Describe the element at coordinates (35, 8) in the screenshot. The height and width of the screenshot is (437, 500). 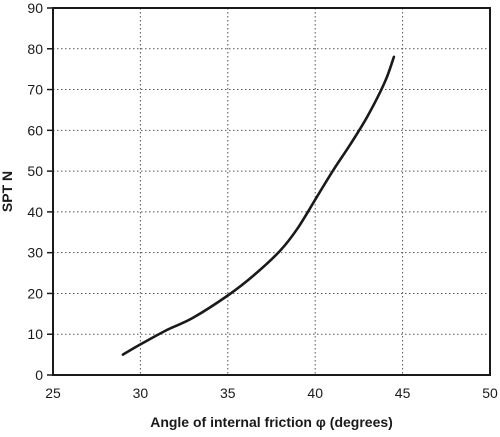
I see `y-tick-label: 90` at that location.